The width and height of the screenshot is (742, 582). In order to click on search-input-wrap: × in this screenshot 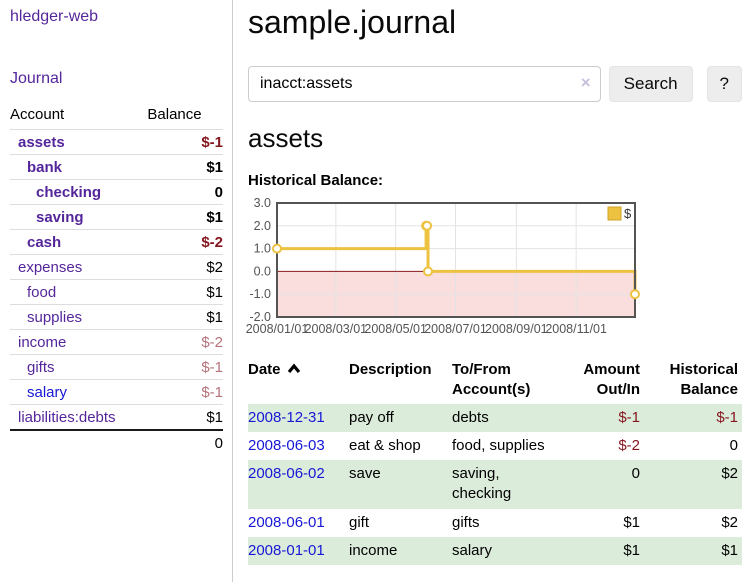, I will do `click(424, 84)`.